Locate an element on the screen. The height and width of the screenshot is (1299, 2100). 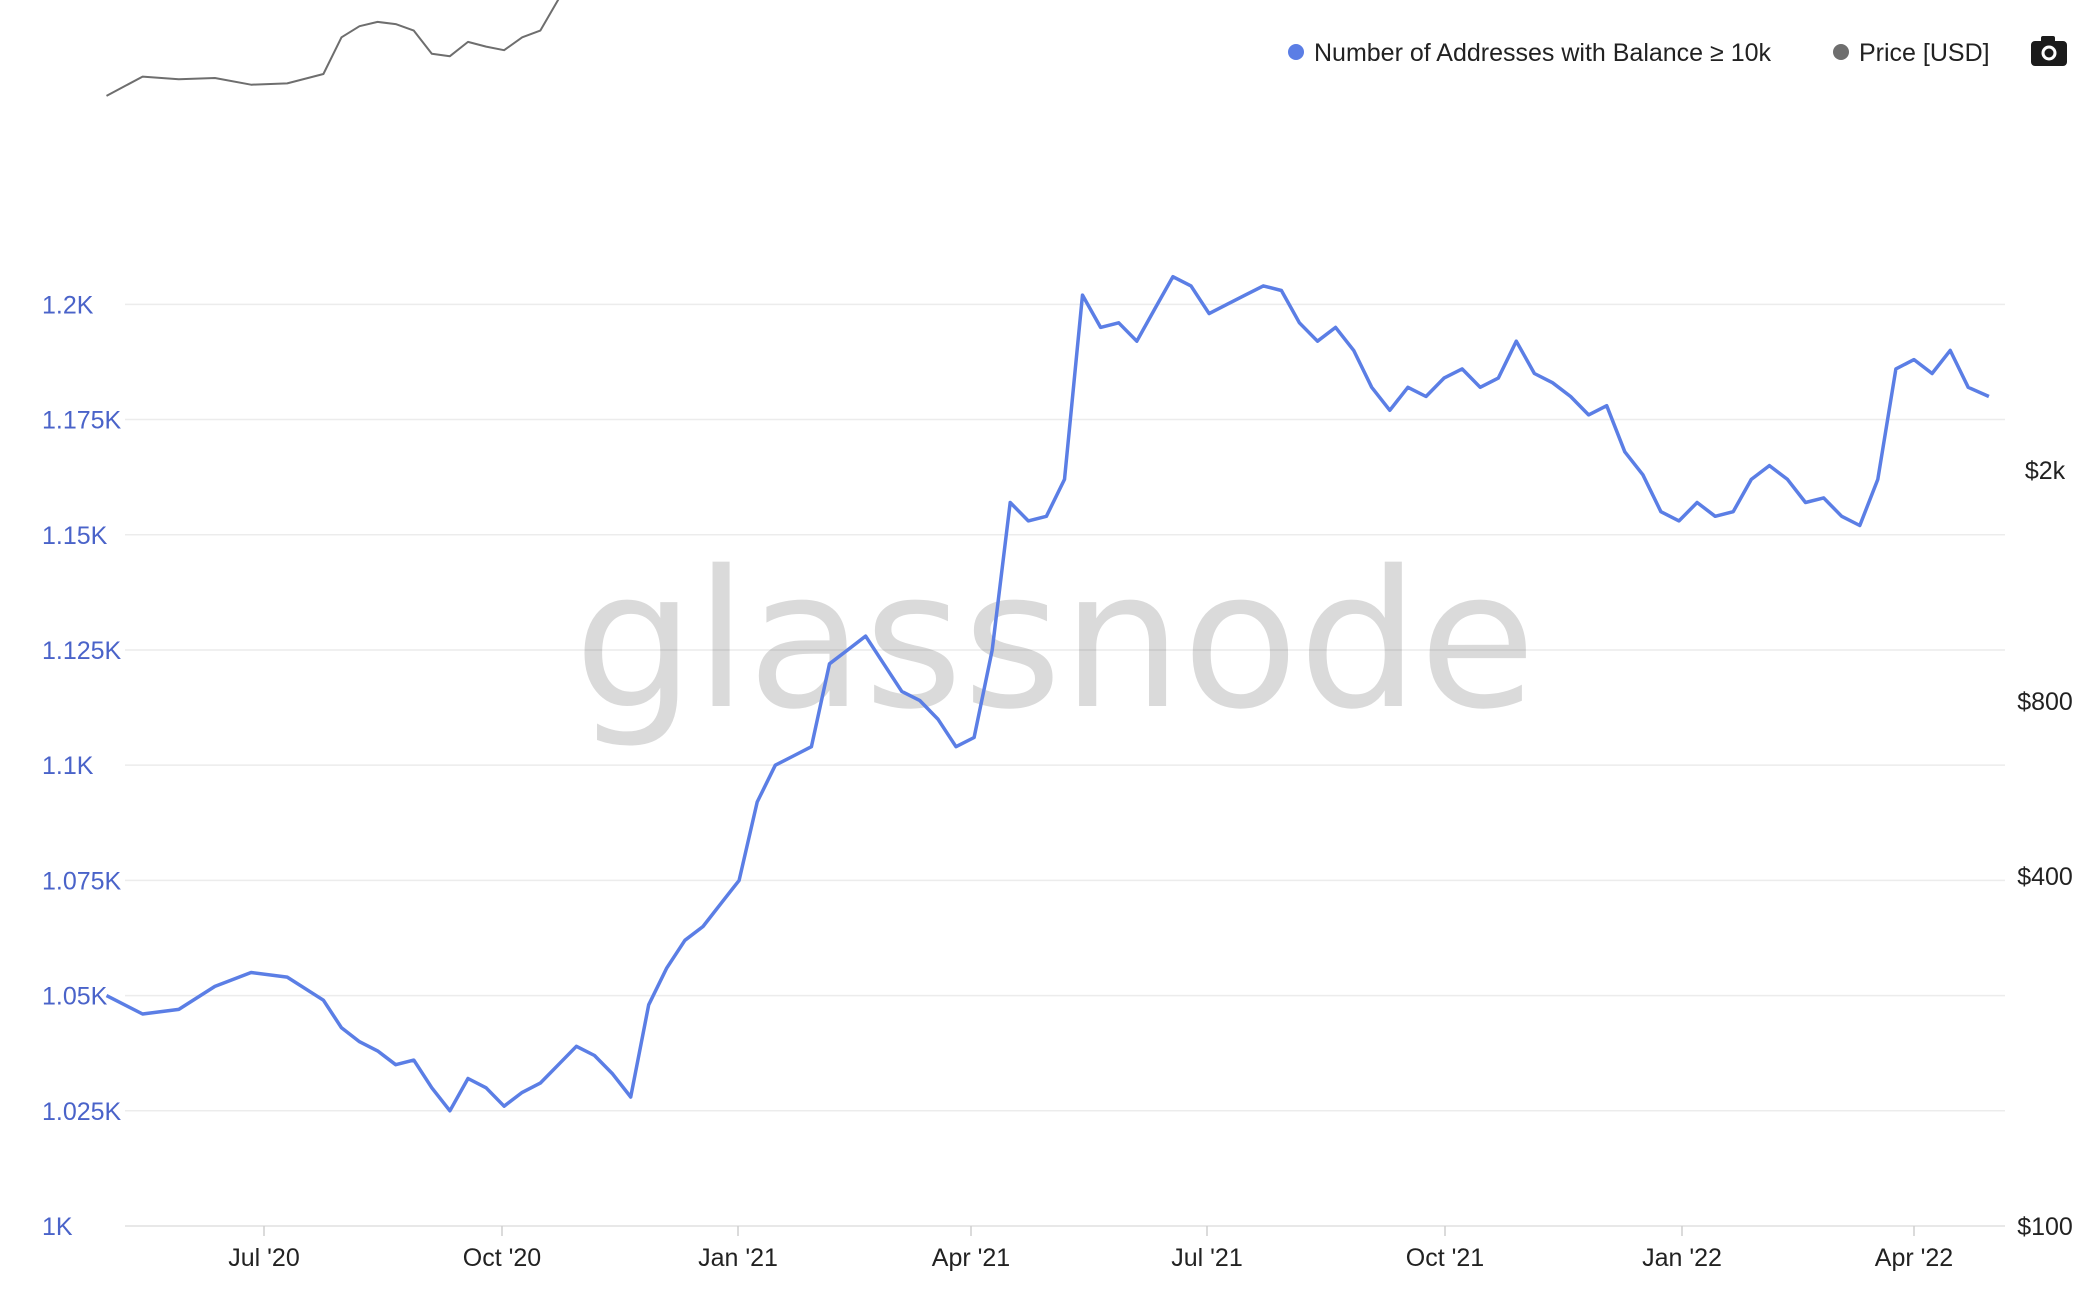
left-tick-label: 1.15K is located at coordinates (75, 536).